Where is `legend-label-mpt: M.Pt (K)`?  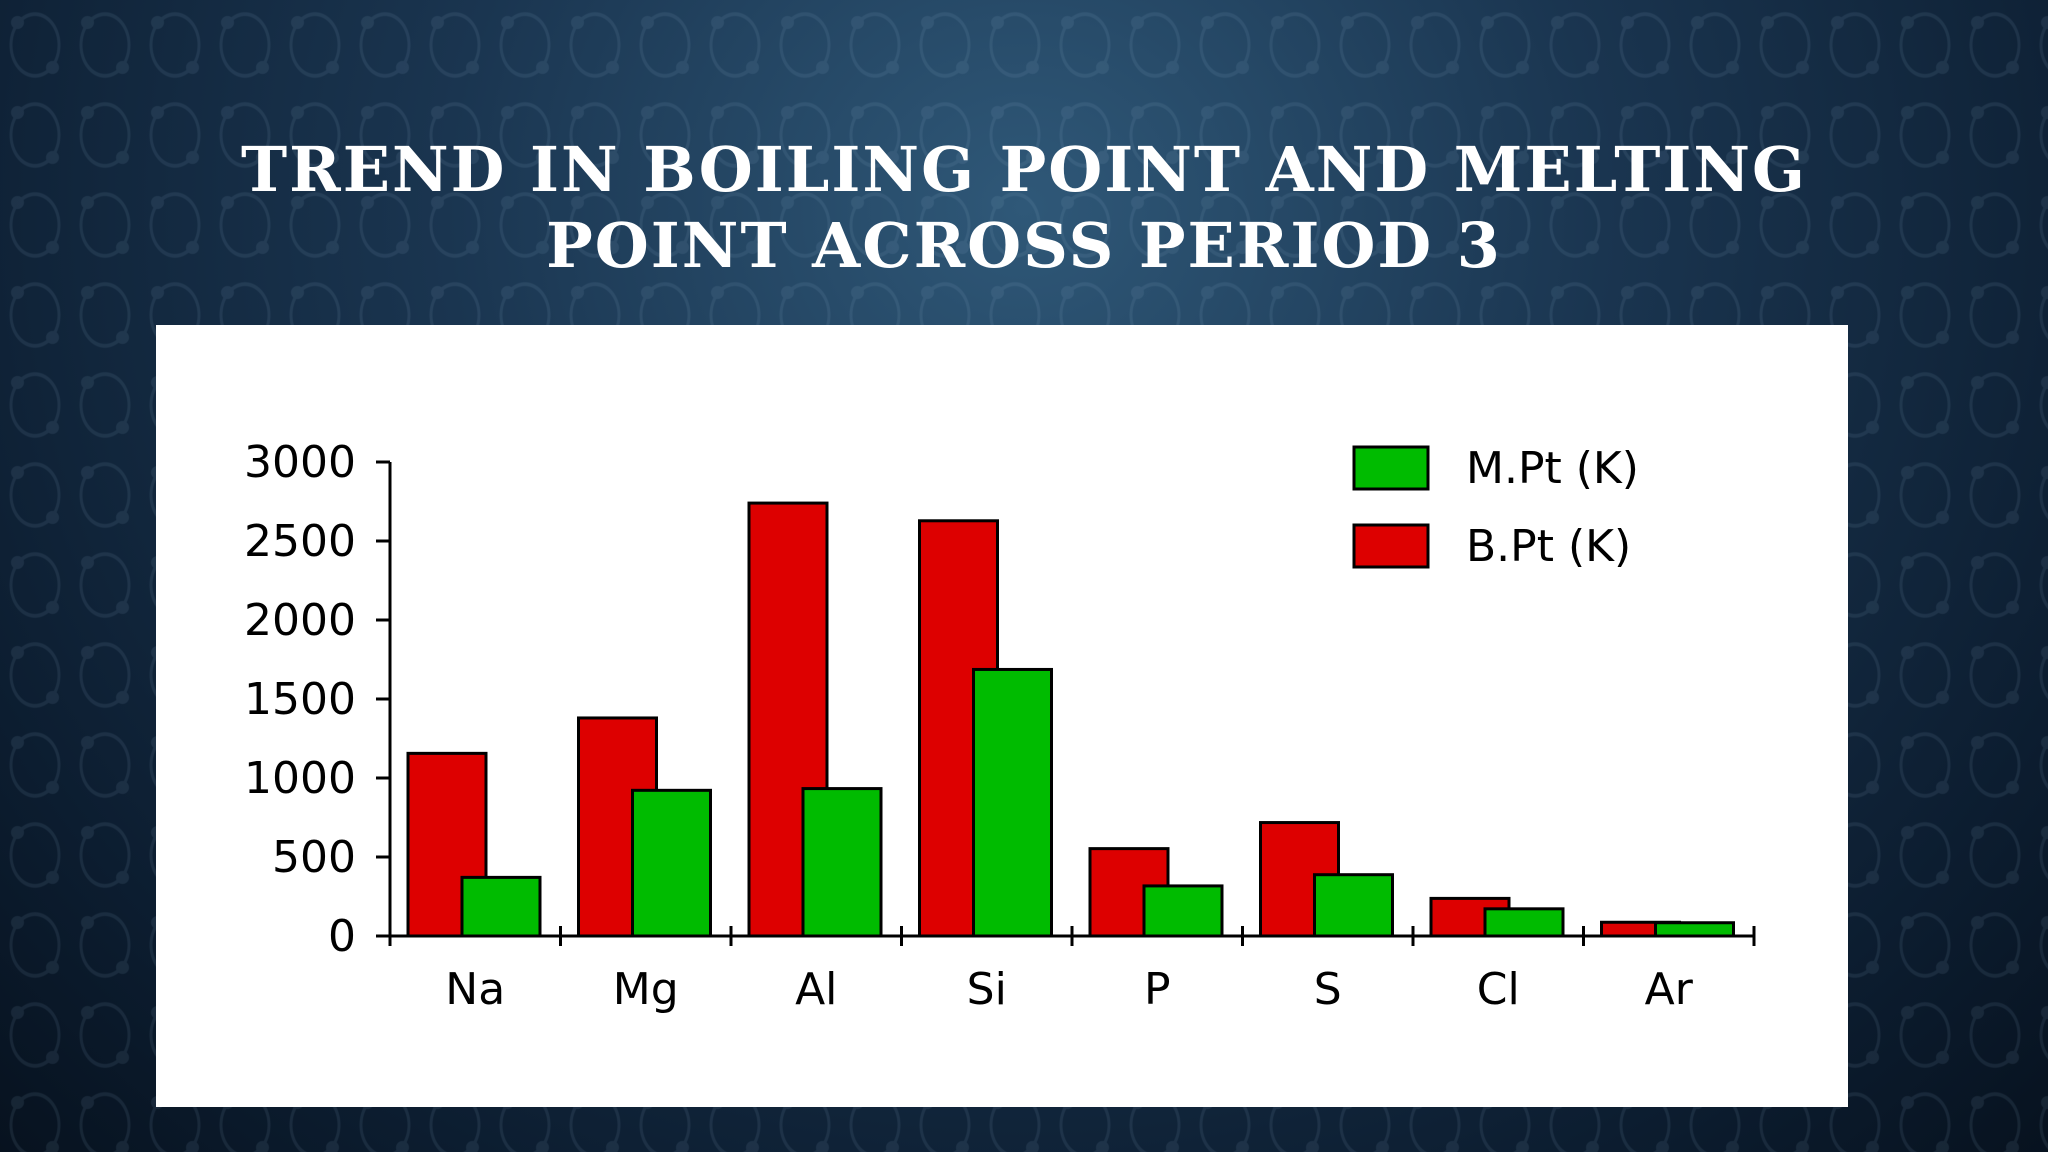 legend-label-mpt: M.Pt (K) is located at coordinates (1552, 468).